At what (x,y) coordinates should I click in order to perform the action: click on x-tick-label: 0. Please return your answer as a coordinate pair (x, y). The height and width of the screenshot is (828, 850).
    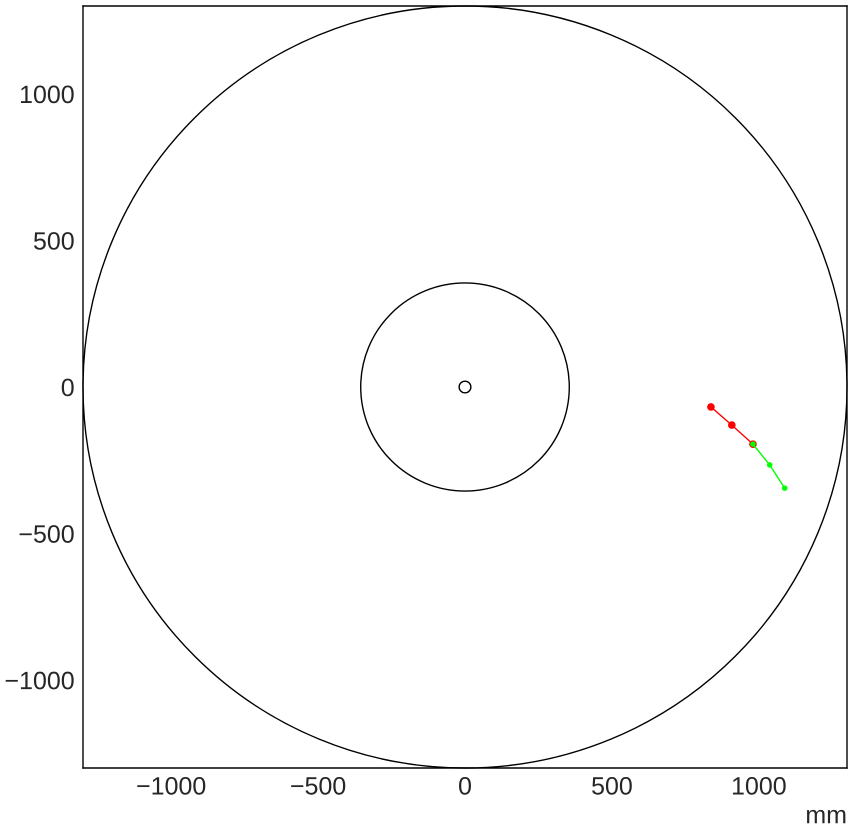
    Looking at the image, I should click on (465, 785).